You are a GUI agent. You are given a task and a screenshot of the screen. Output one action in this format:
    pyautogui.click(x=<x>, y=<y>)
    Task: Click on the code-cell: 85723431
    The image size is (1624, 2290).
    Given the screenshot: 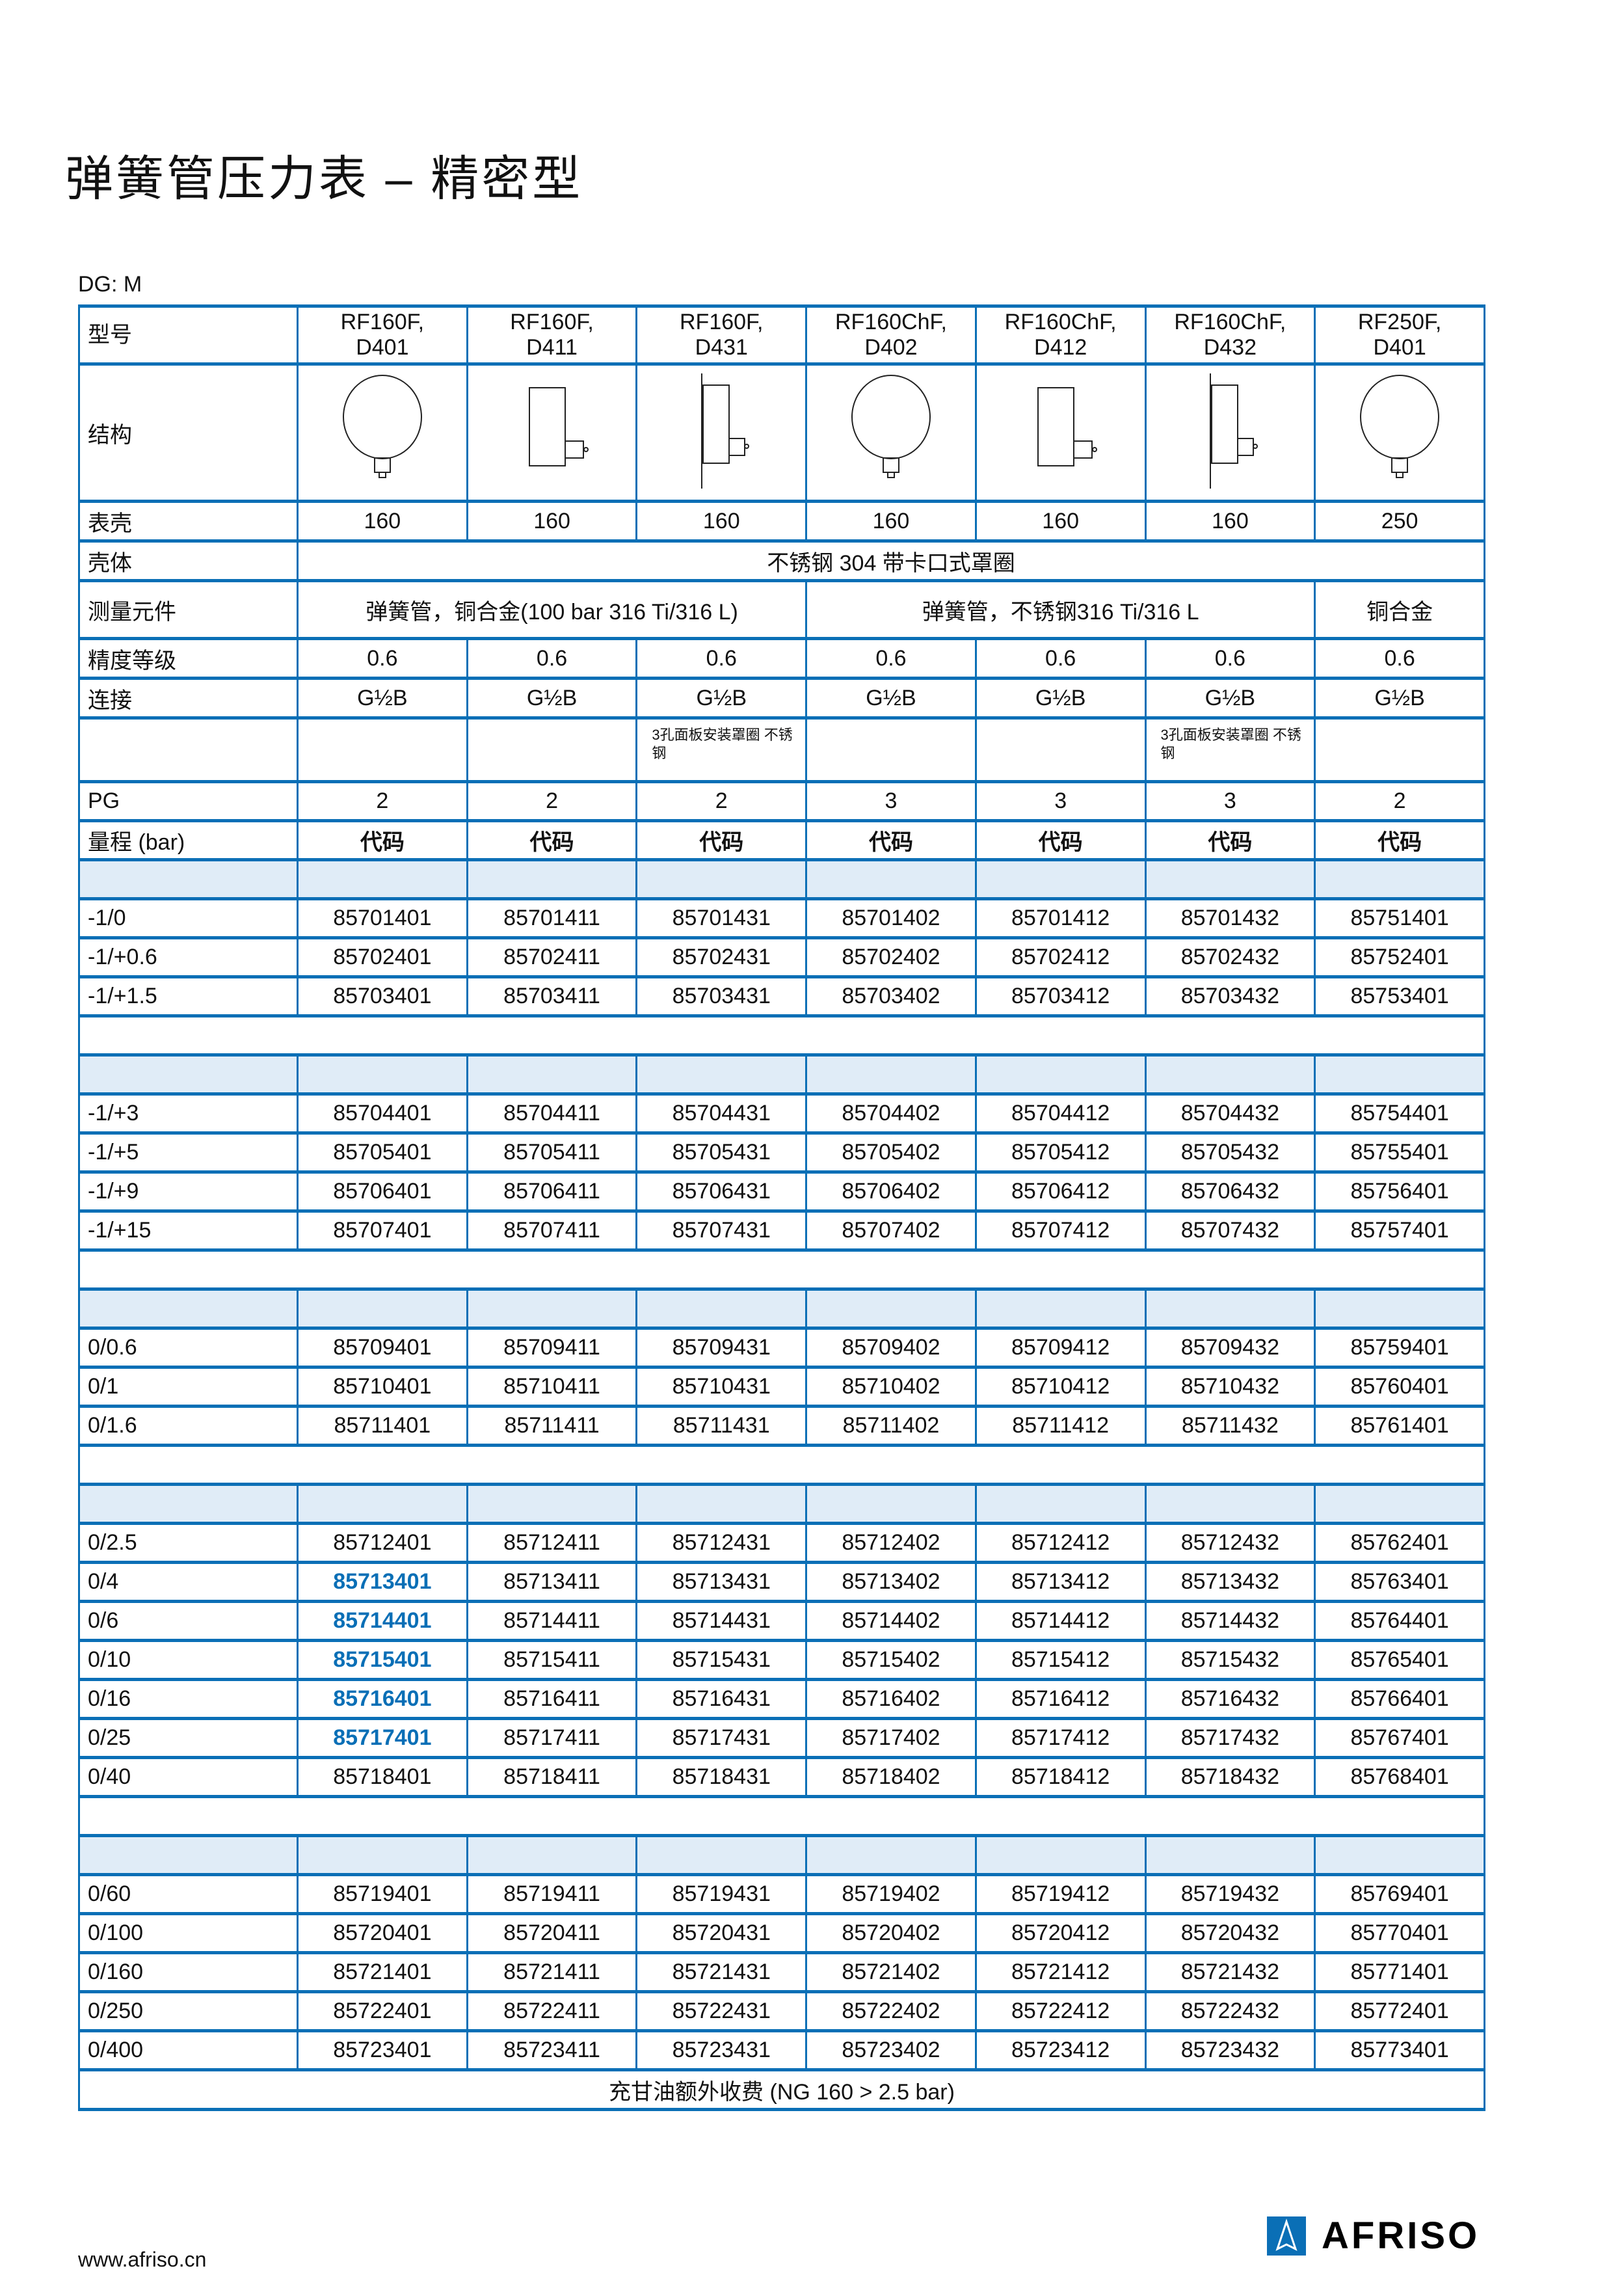 What is the action you would take?
    pyautogui.click(x=722, y=2050)
    